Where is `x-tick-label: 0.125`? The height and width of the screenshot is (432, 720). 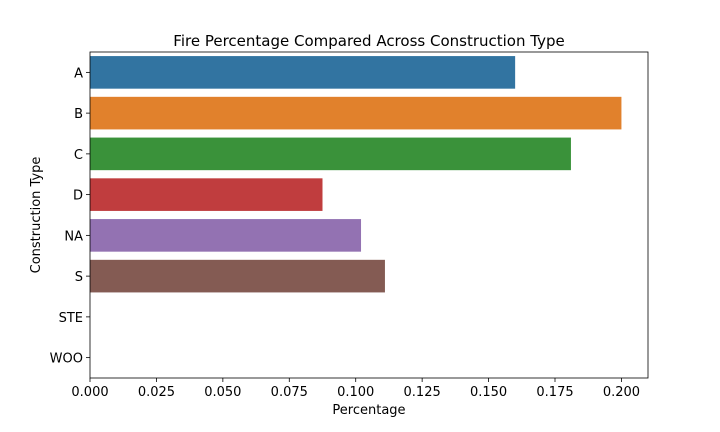 x-tick-label: 0.125 is located at coordinates (422, 392).